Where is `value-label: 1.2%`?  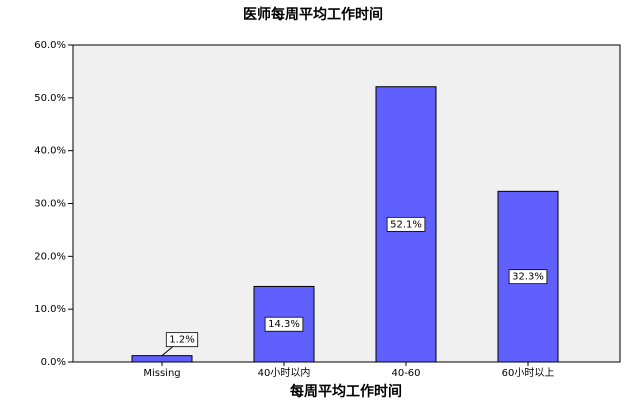
value-label: 1.2% is located at coordinates (181, 340).